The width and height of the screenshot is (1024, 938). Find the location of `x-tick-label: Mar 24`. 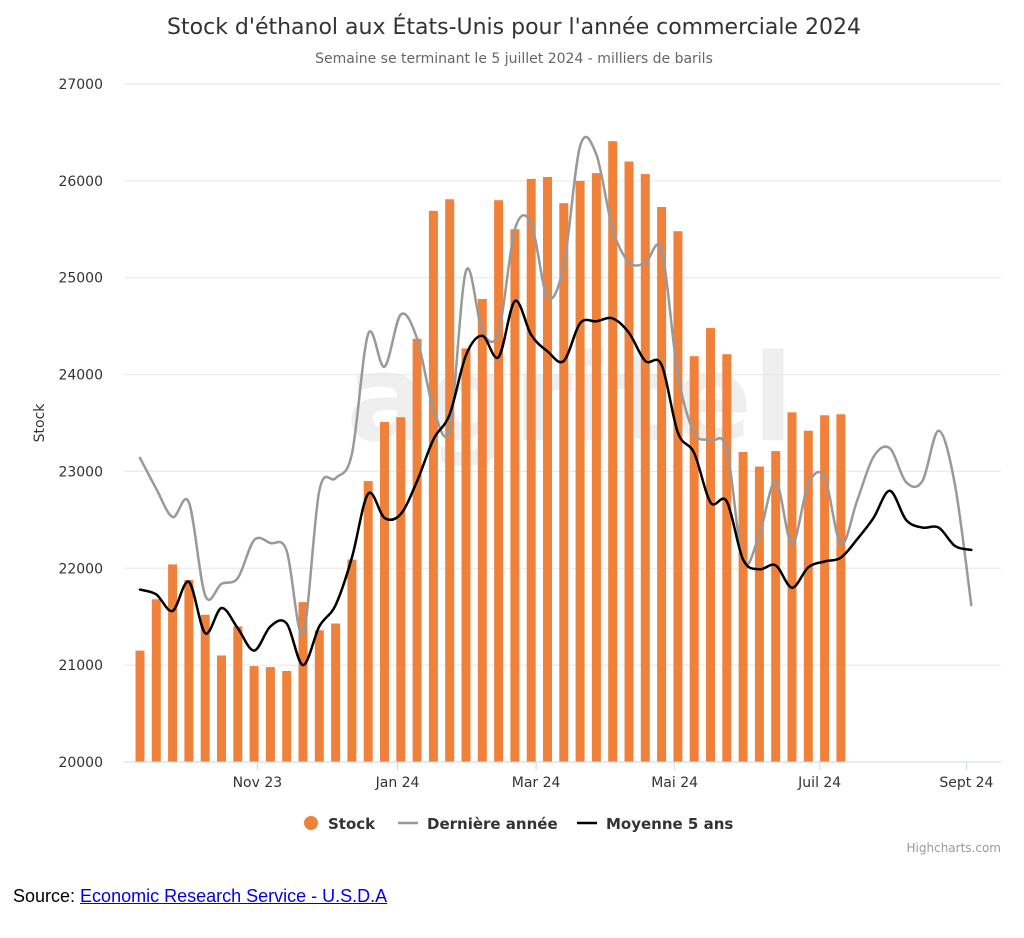

x-tick-label: Mar 24 is located at coordinates (536, 783).